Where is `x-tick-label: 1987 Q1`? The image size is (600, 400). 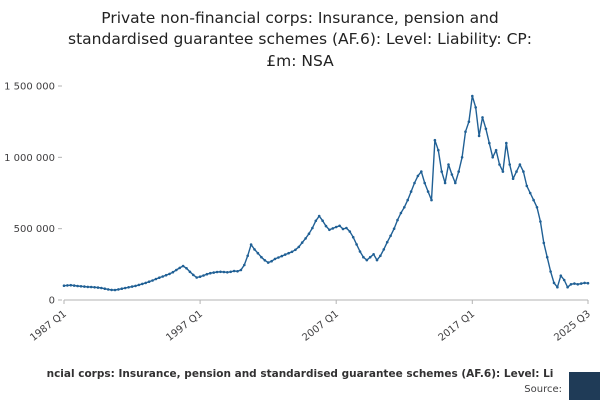 x-tick-label: 1987 Q1 is located at coordinates (48, 326).